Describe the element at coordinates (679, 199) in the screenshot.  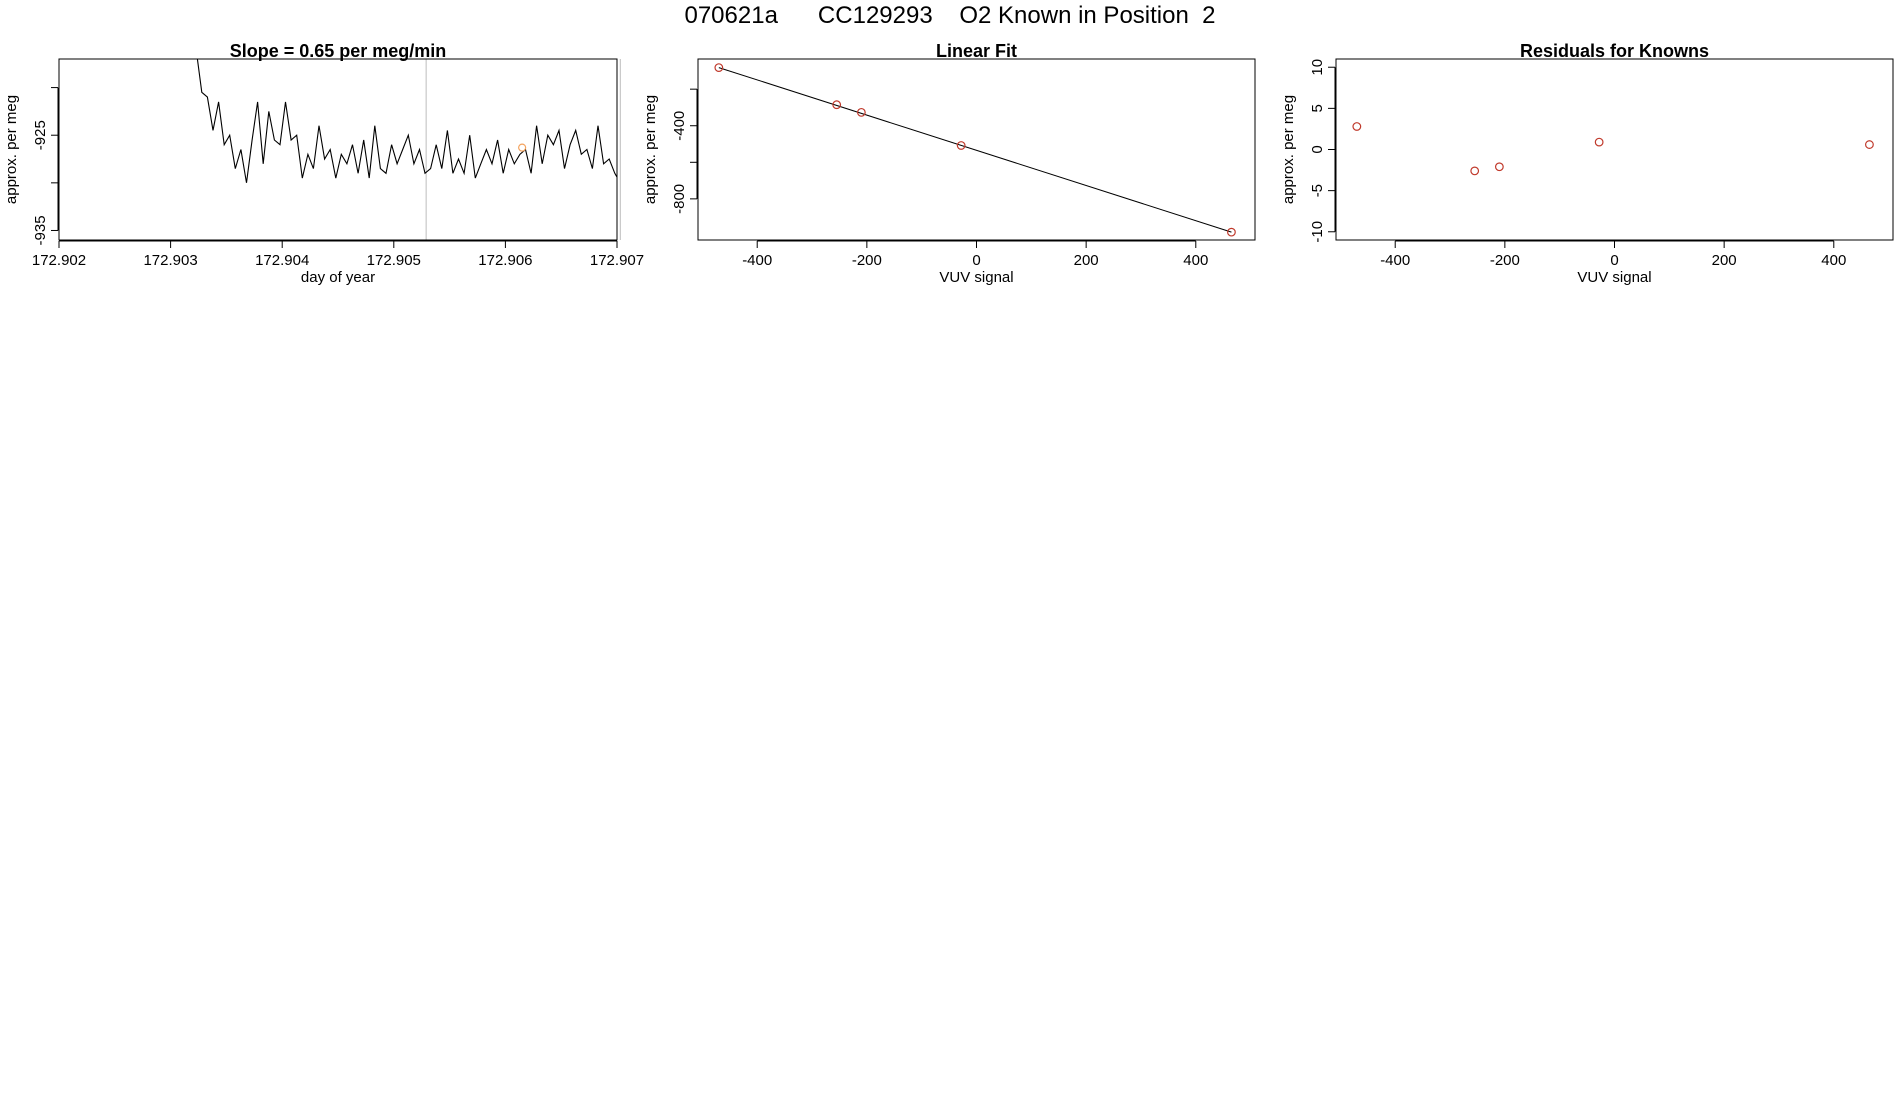
I see `y-tick-label: -800` at that location.